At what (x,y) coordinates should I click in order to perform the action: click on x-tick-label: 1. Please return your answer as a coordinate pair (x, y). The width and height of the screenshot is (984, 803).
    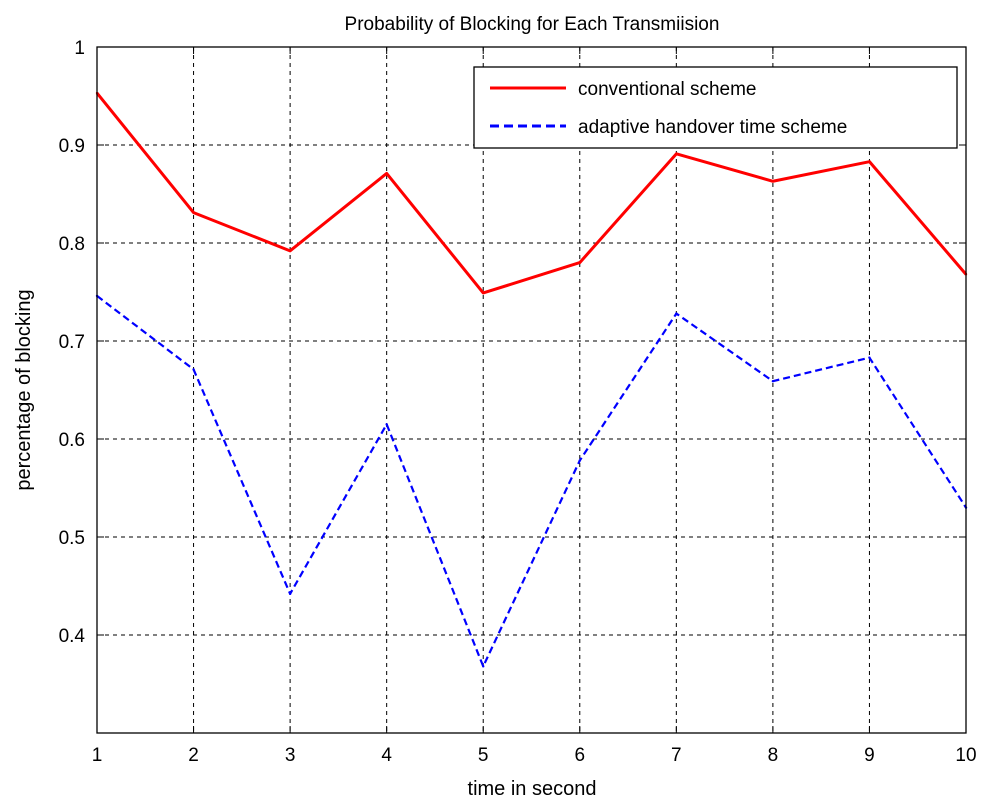
    Looking at the image, I should click on (97, 755).